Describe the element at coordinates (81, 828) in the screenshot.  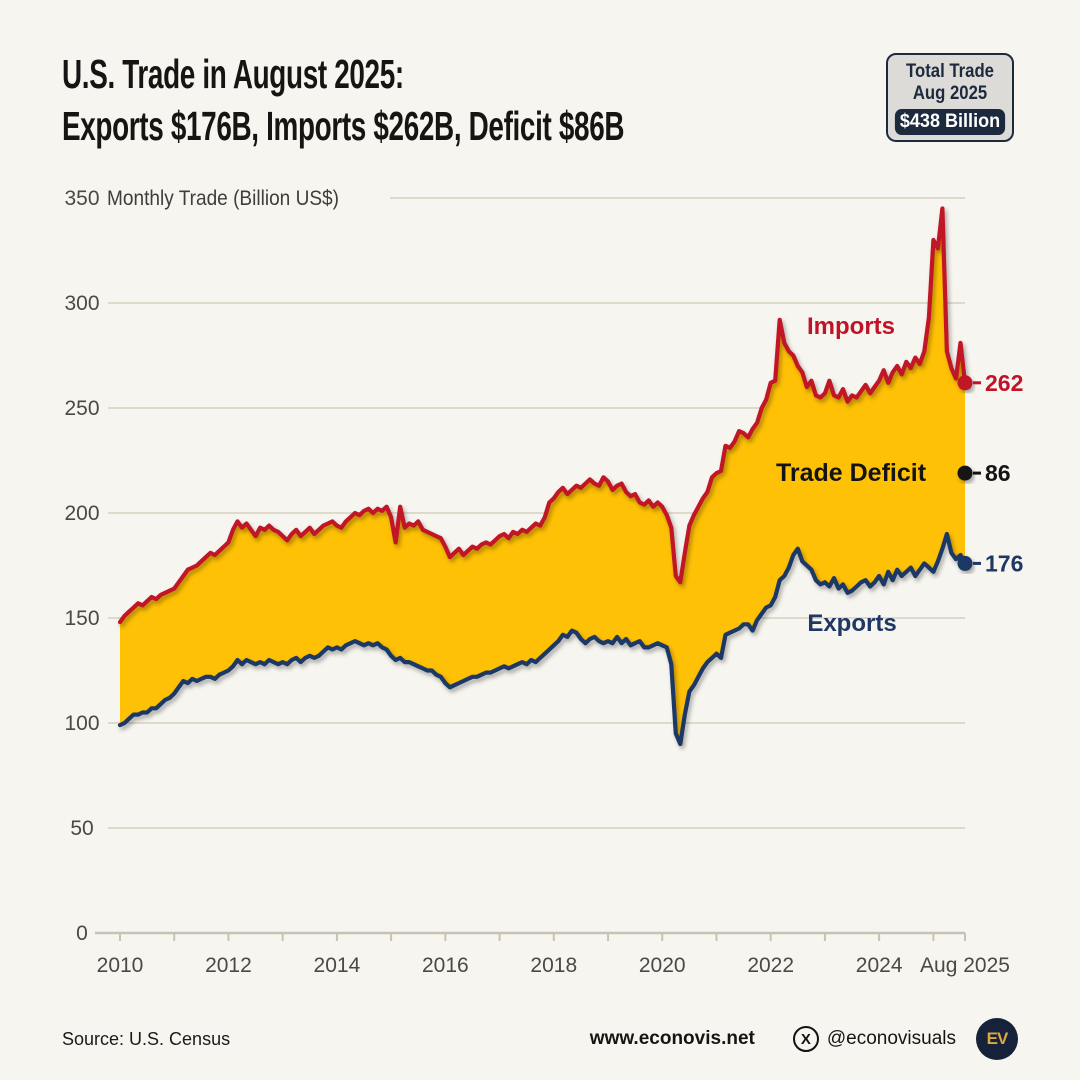
I see `y-tick-label-50: 50` at that location.